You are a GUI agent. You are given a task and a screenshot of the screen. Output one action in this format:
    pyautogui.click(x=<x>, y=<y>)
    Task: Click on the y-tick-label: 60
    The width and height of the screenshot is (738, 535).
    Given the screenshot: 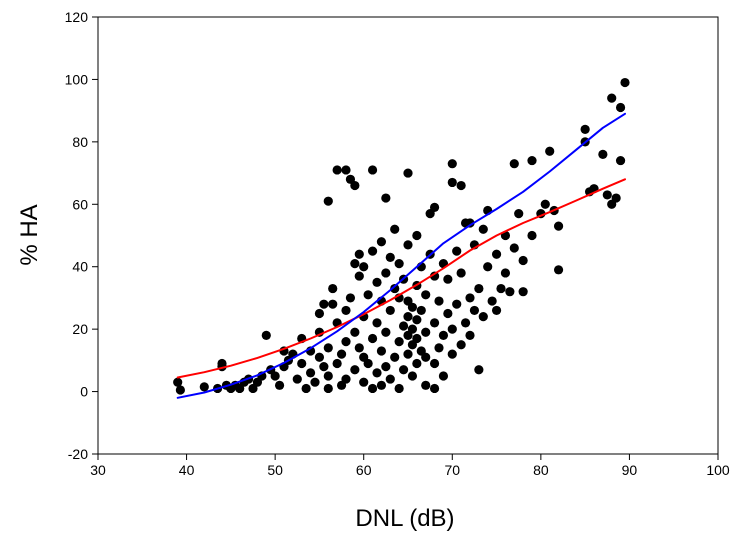 What is the action you would take?
    pyautogui.click(x=80, y=204)
    